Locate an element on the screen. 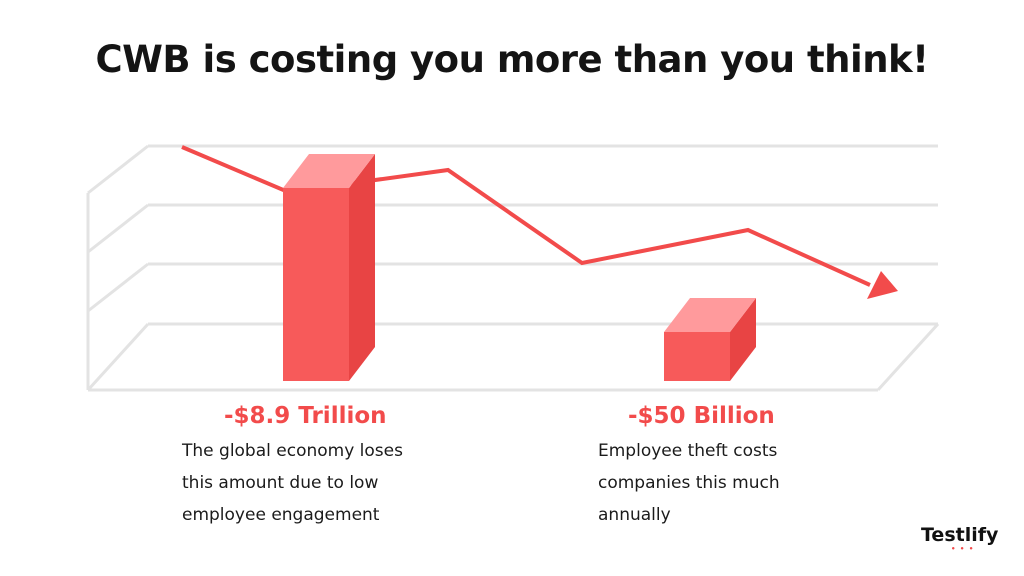 The image size is (1024, 576). stat-value: -$50 Billion is located at coordinates (701, 416).